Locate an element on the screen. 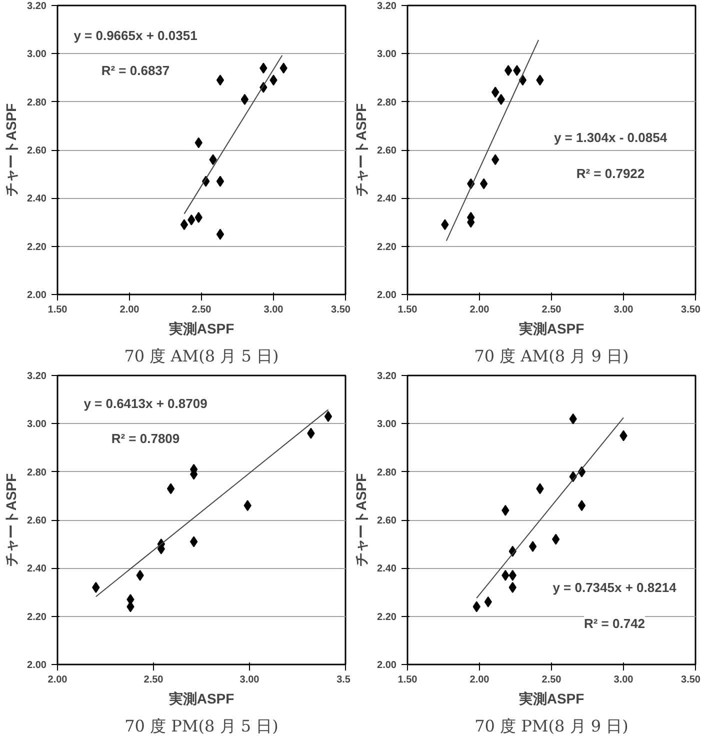 This screenshot has width=706, height=749. annotation: y = 1.304x - 0.0854 is located at coordinates (611, 137).